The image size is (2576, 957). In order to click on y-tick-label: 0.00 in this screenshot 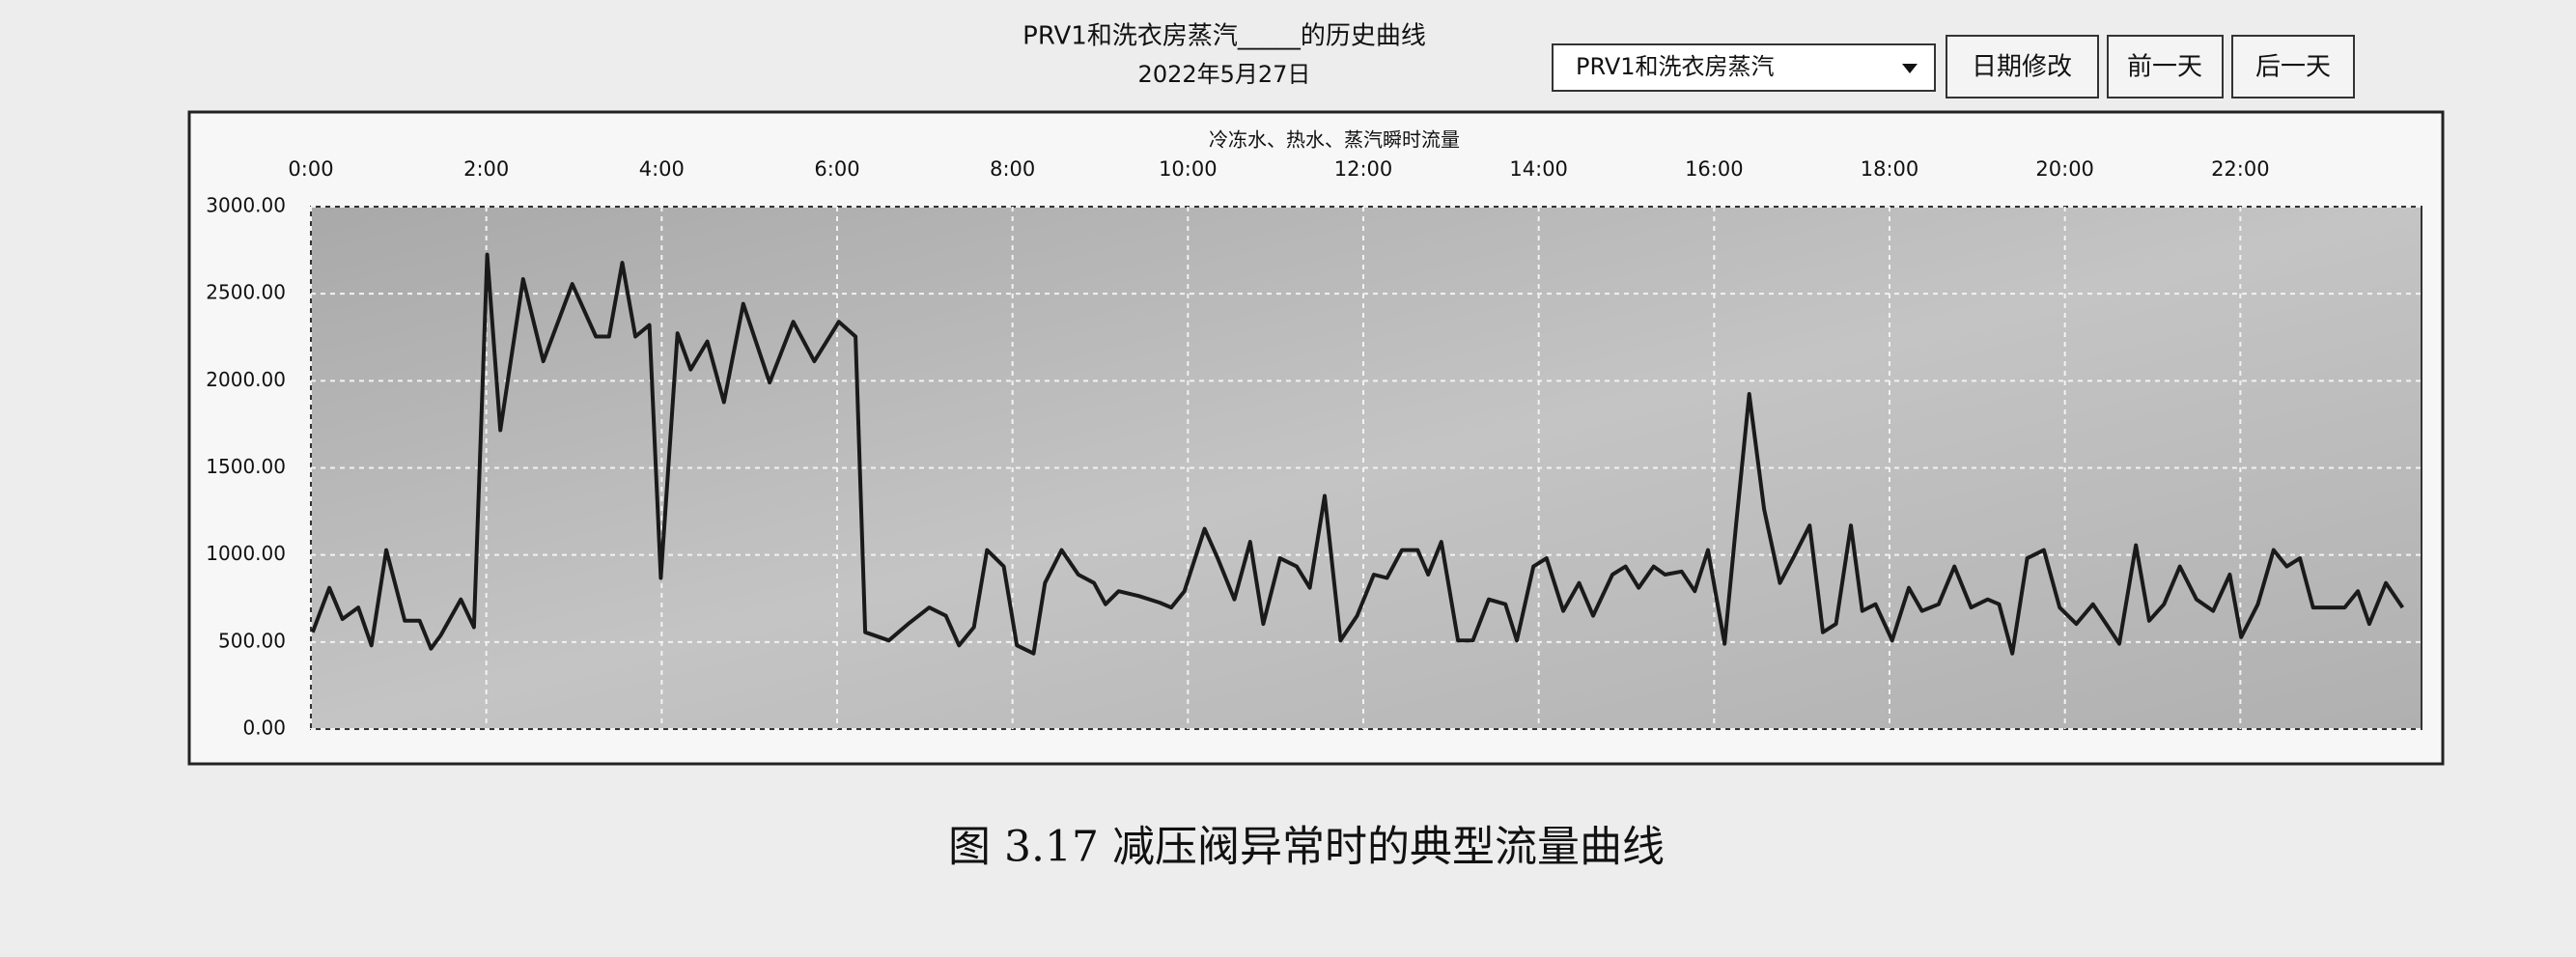, I will do `click(264, 729)`.